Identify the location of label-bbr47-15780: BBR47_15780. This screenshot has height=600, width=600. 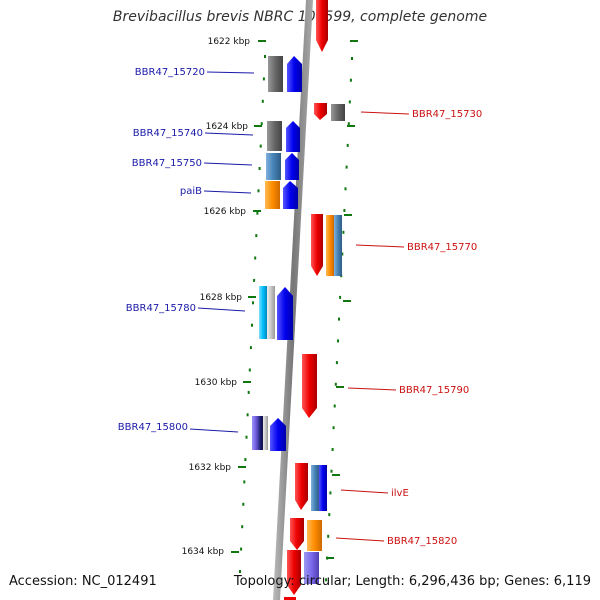
(186, 308).